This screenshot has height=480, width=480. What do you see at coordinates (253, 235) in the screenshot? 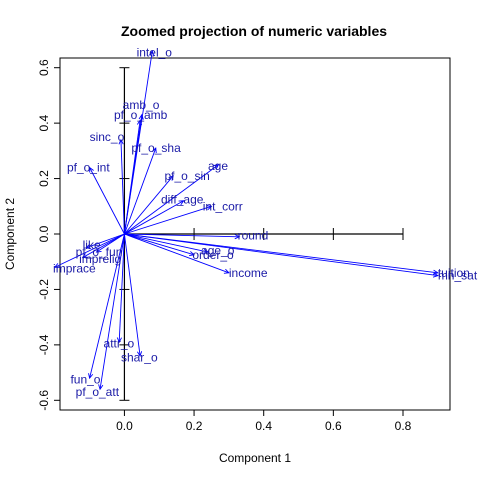
I see `variable-label: round` at bounding box center [253, 235].